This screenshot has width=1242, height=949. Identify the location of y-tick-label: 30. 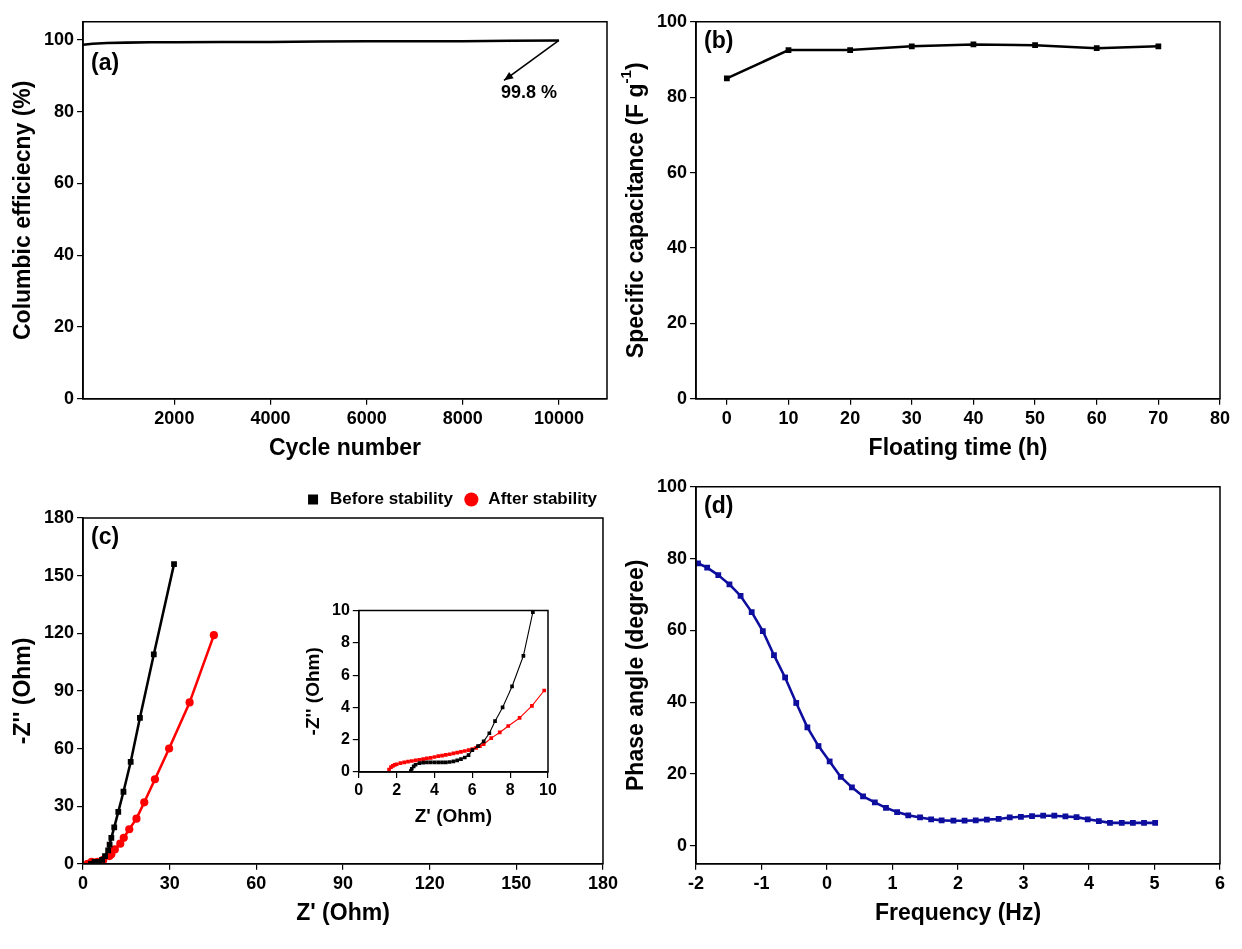
(64, 805).